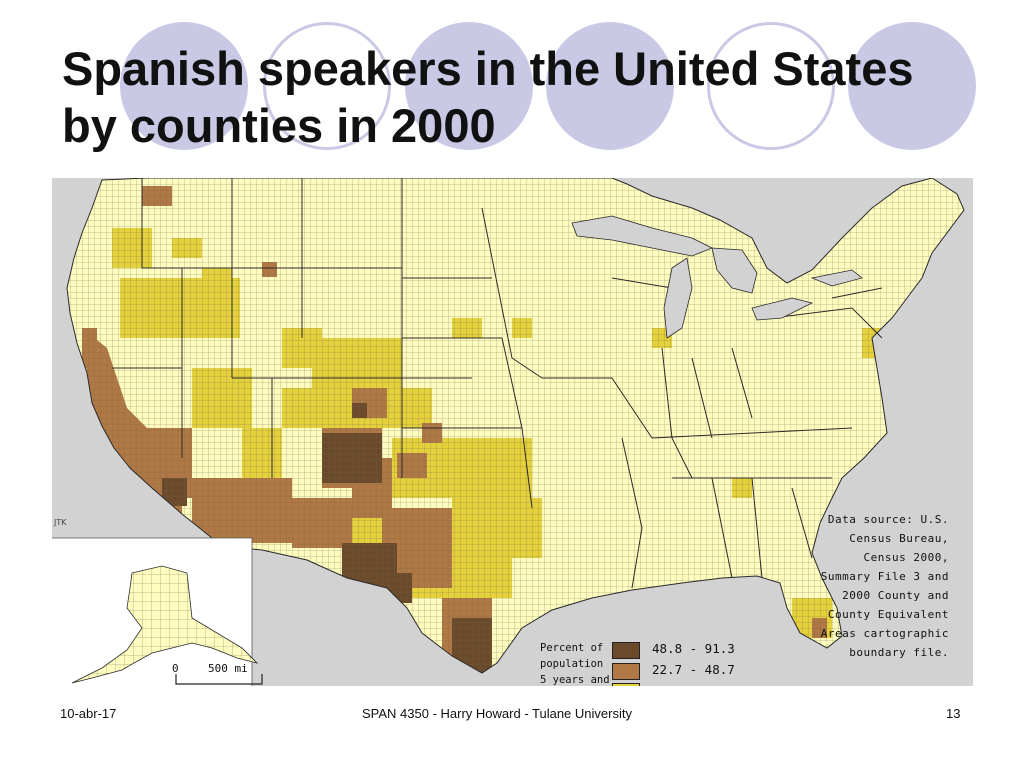 This screenshot has height=768, width=1024. Describe the element at coordinates (895, 595) in the screenshot. I see `data-source-line: 2000 County and` at that location.